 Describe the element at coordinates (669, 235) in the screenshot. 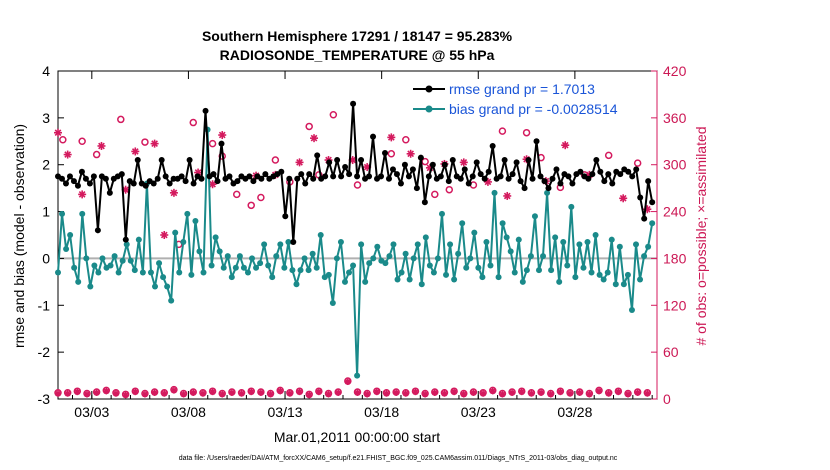

I see `right-y-axis: 420 360 300 240 180 120 60 0` at that location.